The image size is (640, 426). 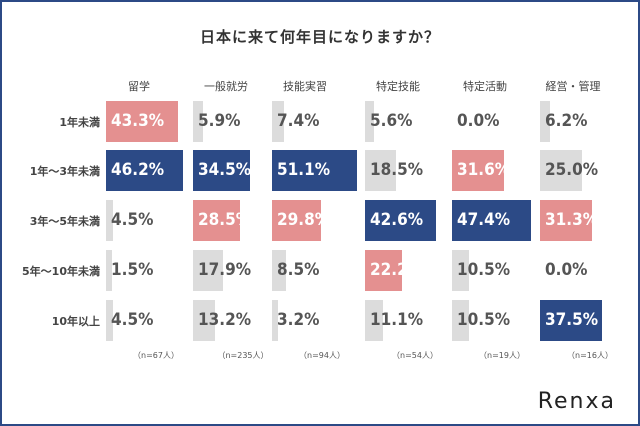 What do you see at coordinates (156, 355) in the screenshot?
I see `sample-size: （n=67人）` at bounding box center [156, 355].